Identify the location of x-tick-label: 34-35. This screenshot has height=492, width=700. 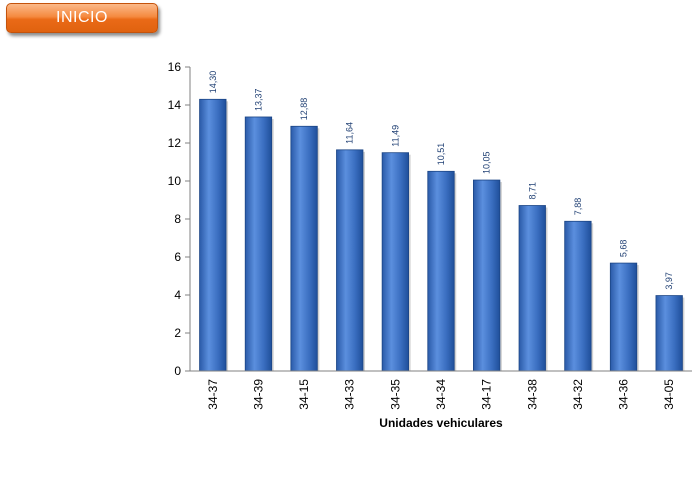
(395, 394).